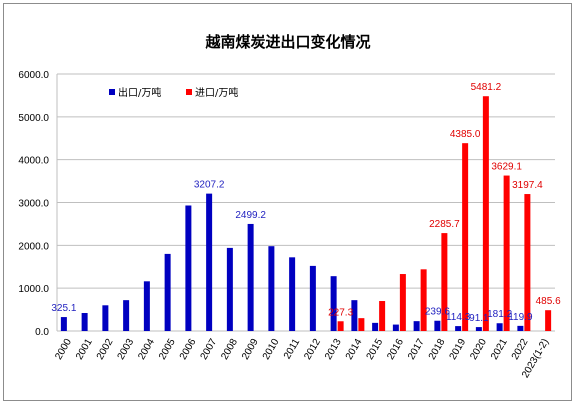  Describe the element at coordinates (395, 349) in the screenshot. I see `x-tick-label: 2016` at that location.